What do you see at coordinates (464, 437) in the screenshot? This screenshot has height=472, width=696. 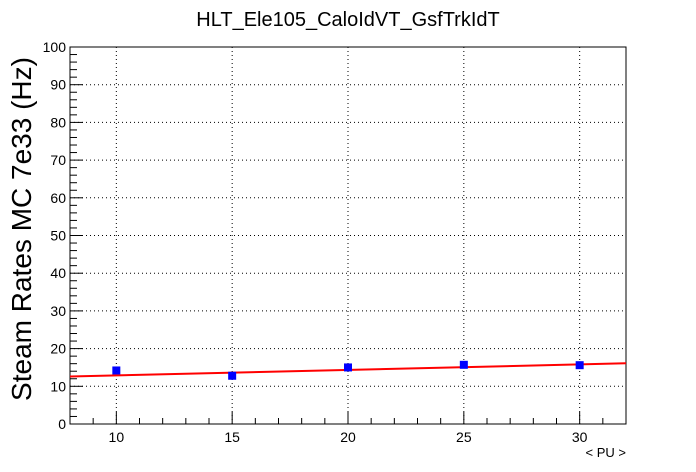 I see `x-tick-label: 25` at bounding box center [464, 437].